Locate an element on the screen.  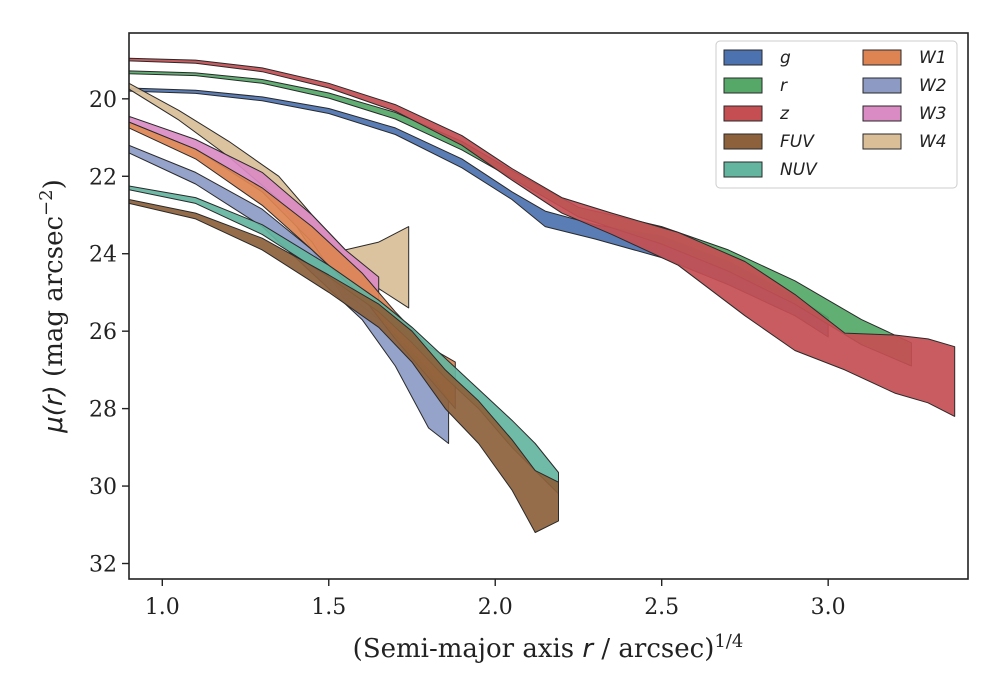
y-tick-label: 28 is located at coordinates (103, 410).